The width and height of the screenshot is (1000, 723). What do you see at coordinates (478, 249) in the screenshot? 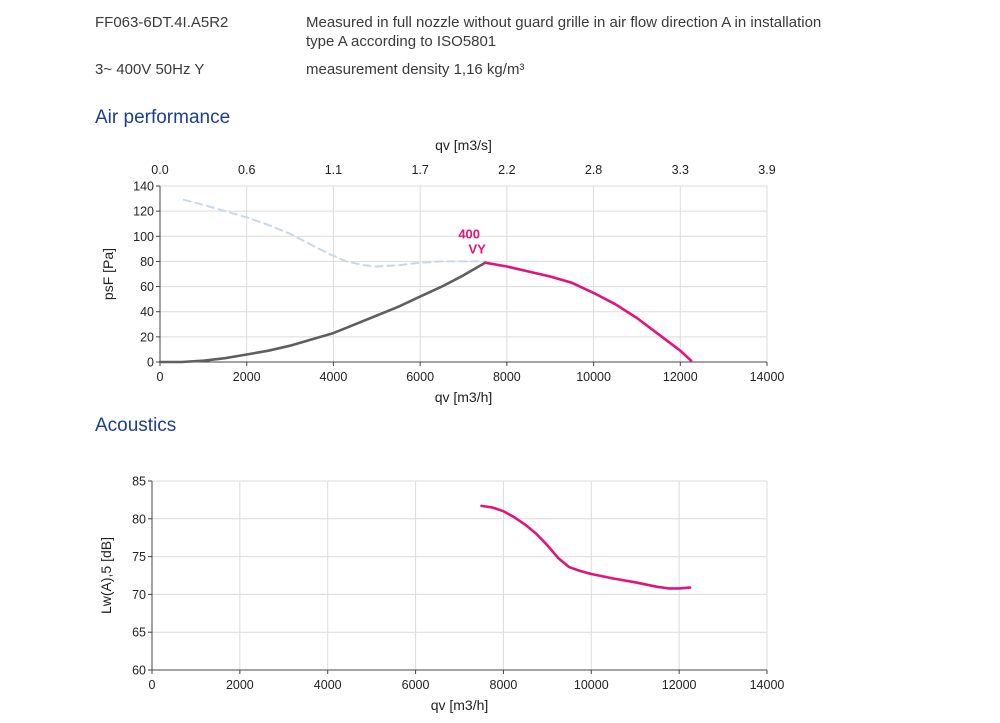
I see `air-curve-label-connection: VY` at bounding box center [478, 249].